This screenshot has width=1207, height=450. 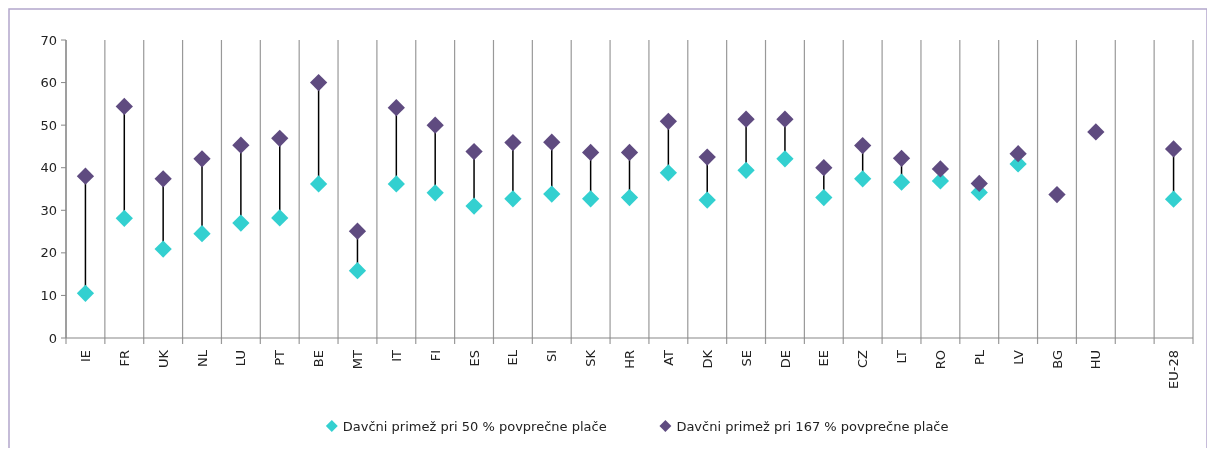 What do you see at coordinates (863, 358) in the screenshot?
I see `x-tick-label: CZ` at bounding box center [863, 358].